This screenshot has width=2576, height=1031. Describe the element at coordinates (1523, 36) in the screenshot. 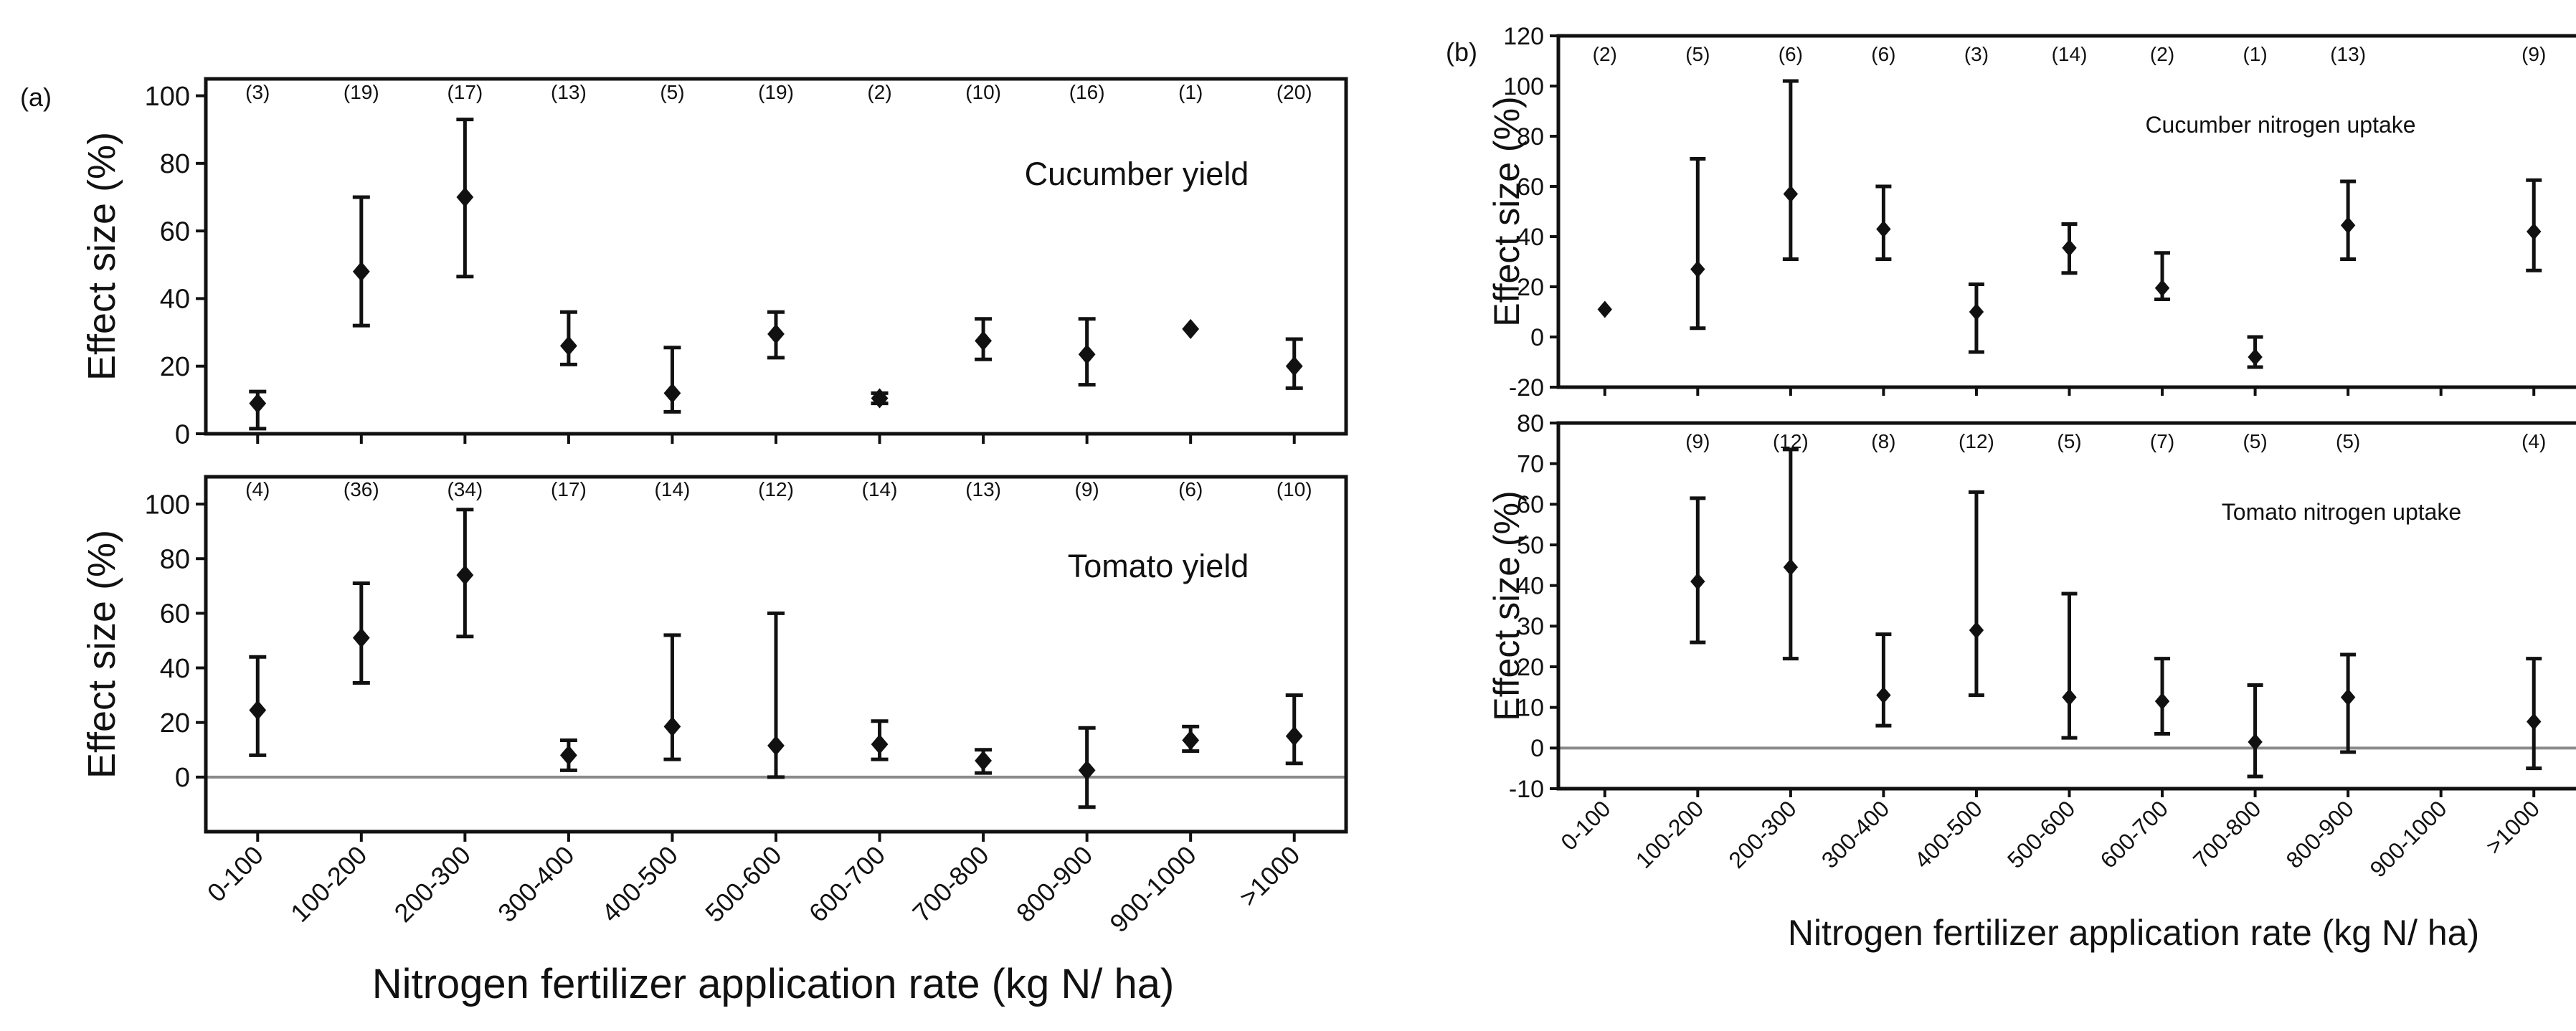

I see `y-tick-label: 120` at that location.